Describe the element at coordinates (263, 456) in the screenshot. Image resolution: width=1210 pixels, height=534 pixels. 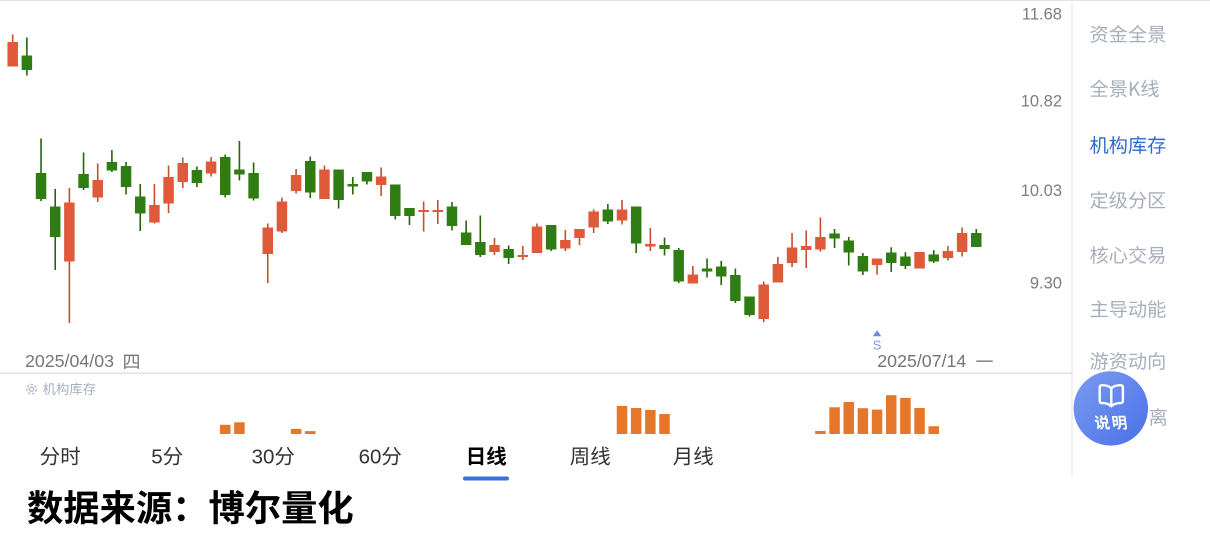
I see `svg-text: 30` at that location.